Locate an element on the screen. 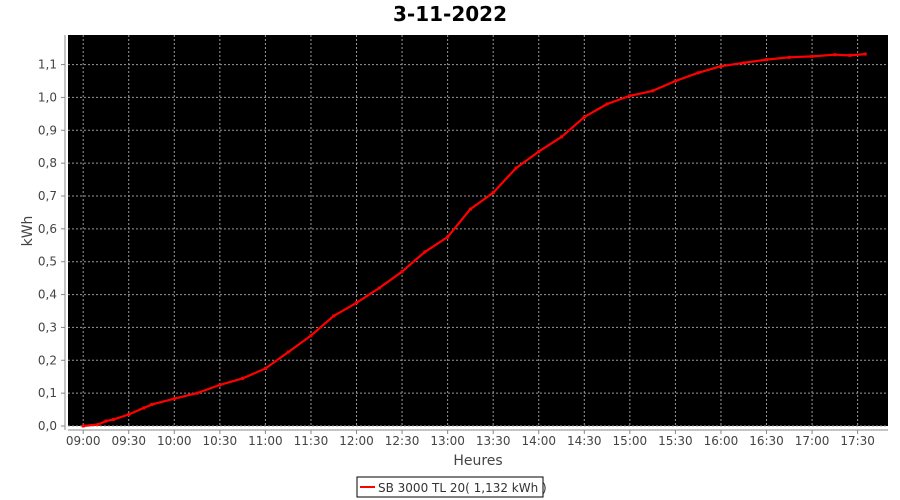 This screenshot has height=500, width=900. x-tick-label: 09:00 is located at coordinates (83, 441).